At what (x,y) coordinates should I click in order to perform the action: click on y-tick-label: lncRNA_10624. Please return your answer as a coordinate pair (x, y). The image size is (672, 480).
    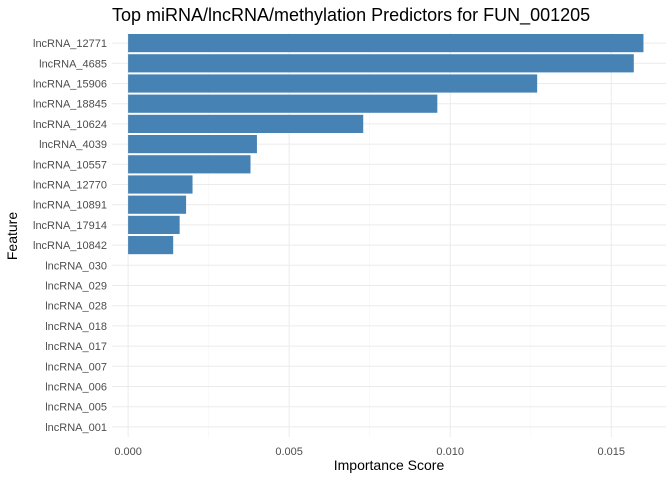
    Looking at the image, I should click on (70, 125).